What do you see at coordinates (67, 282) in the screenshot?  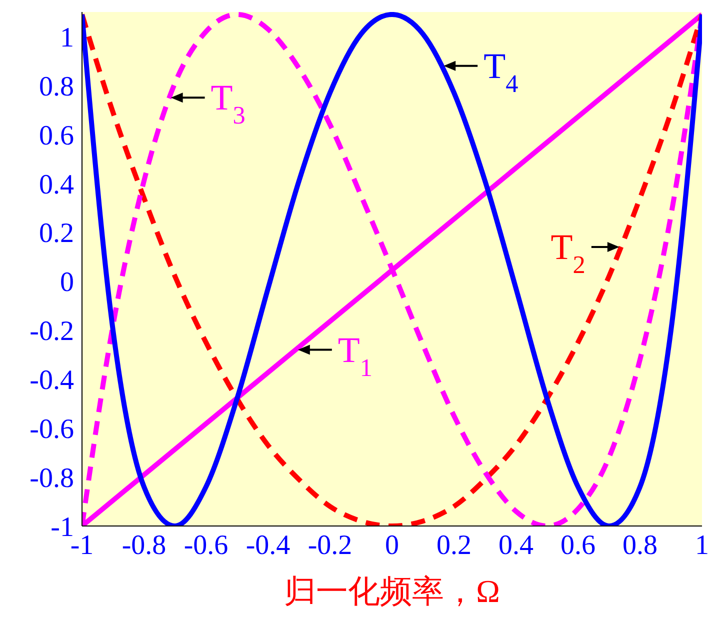 I see `y-tick-label: 0` at bounding box center [67, 282].